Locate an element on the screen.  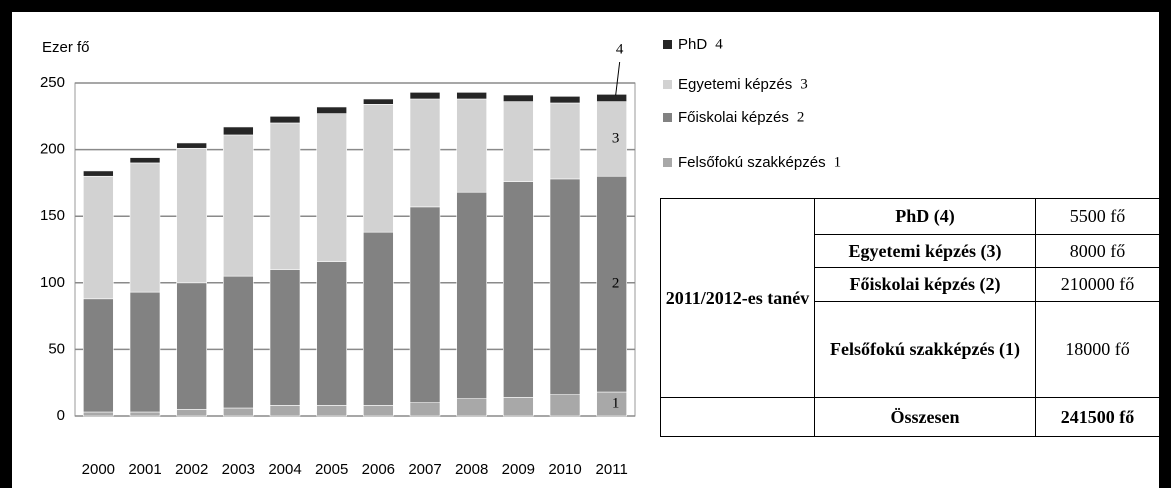
table-cell: 5500 fő is located at coordinates (1097, 216).